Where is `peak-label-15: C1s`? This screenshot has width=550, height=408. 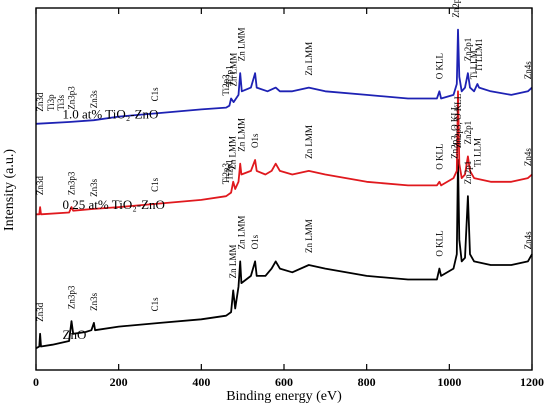 peak-label-15: C1s is located at coordinates (155, 184).